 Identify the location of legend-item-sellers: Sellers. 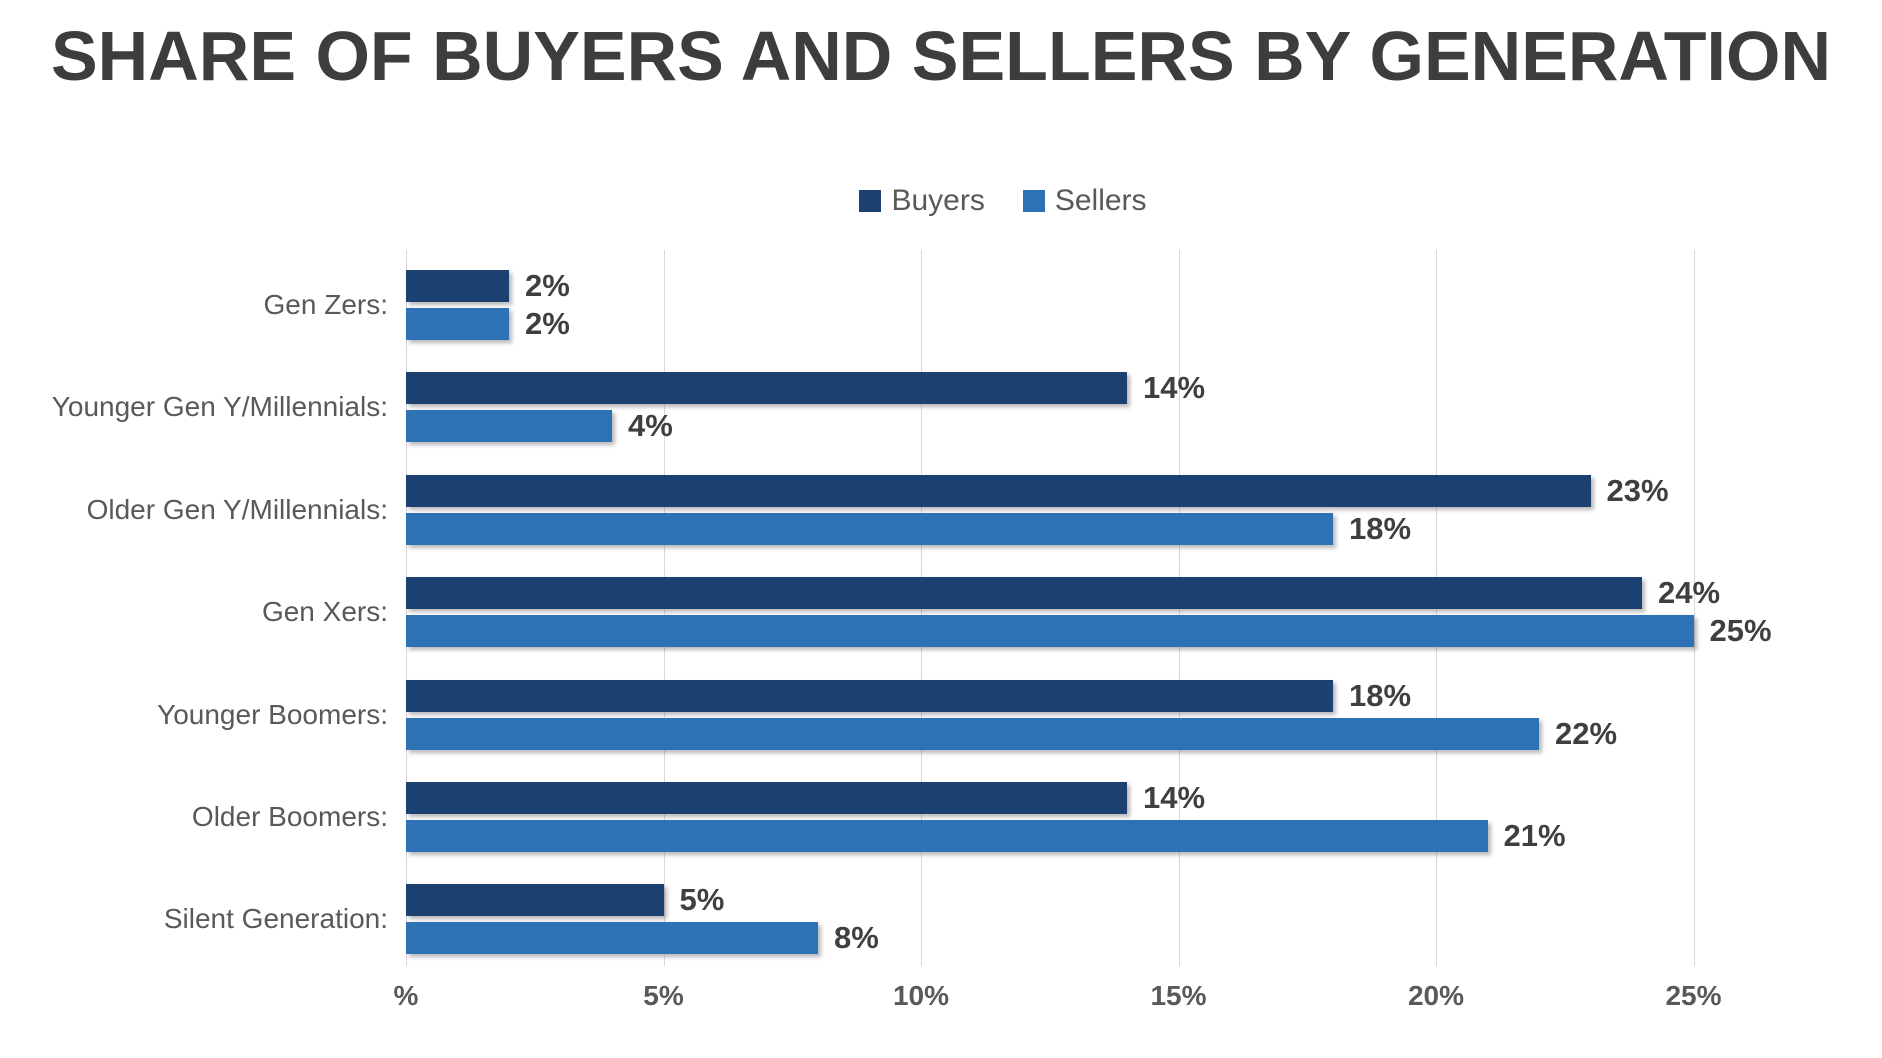
(1084, 201).